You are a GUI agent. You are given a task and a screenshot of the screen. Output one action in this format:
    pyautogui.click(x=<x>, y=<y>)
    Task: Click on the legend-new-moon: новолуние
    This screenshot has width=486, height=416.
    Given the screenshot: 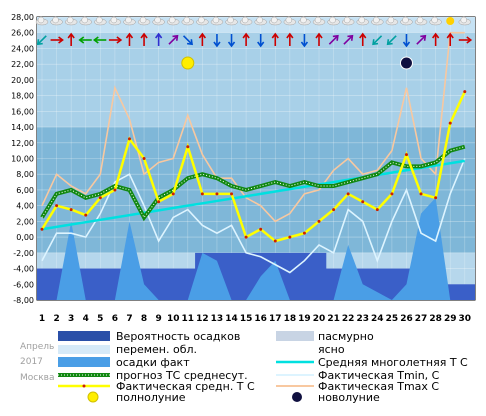 What is the action you would take?
    pyautogui.click(x=349, y=397)
    